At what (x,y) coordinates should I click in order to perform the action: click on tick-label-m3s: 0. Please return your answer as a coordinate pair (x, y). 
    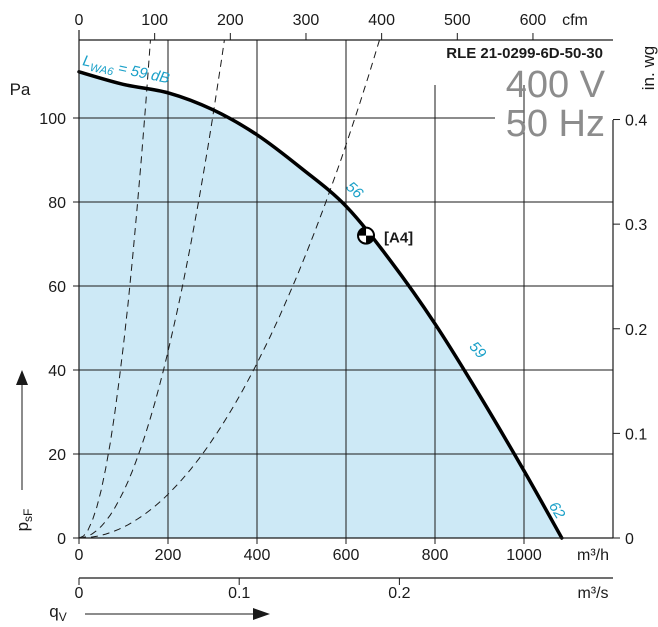
    Looking at the image, I should click on (79, 593).